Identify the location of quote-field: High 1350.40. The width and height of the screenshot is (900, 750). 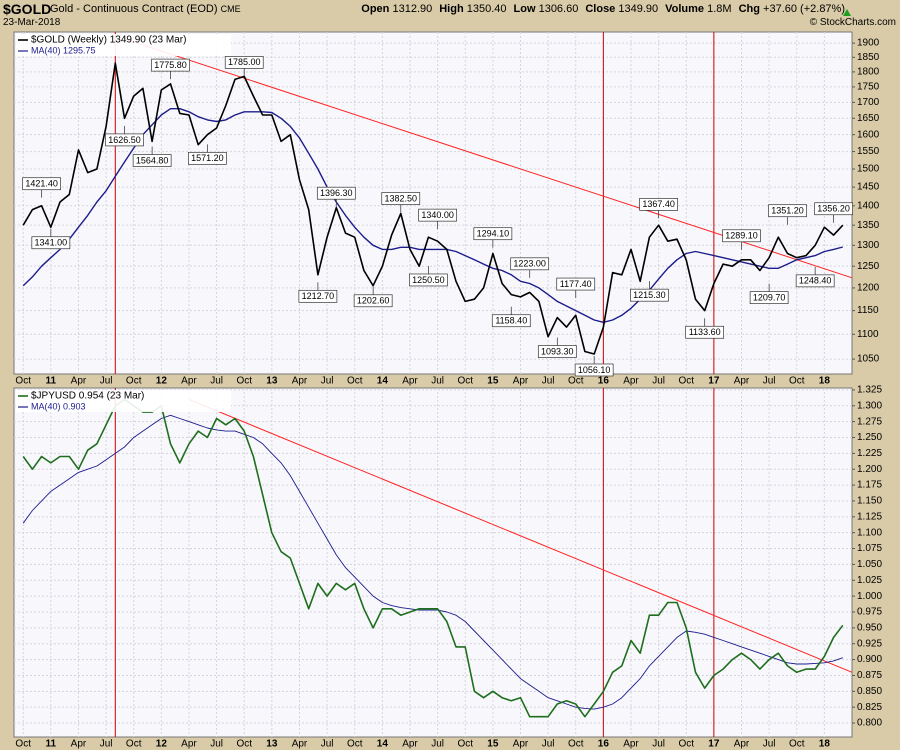
(472, 9).